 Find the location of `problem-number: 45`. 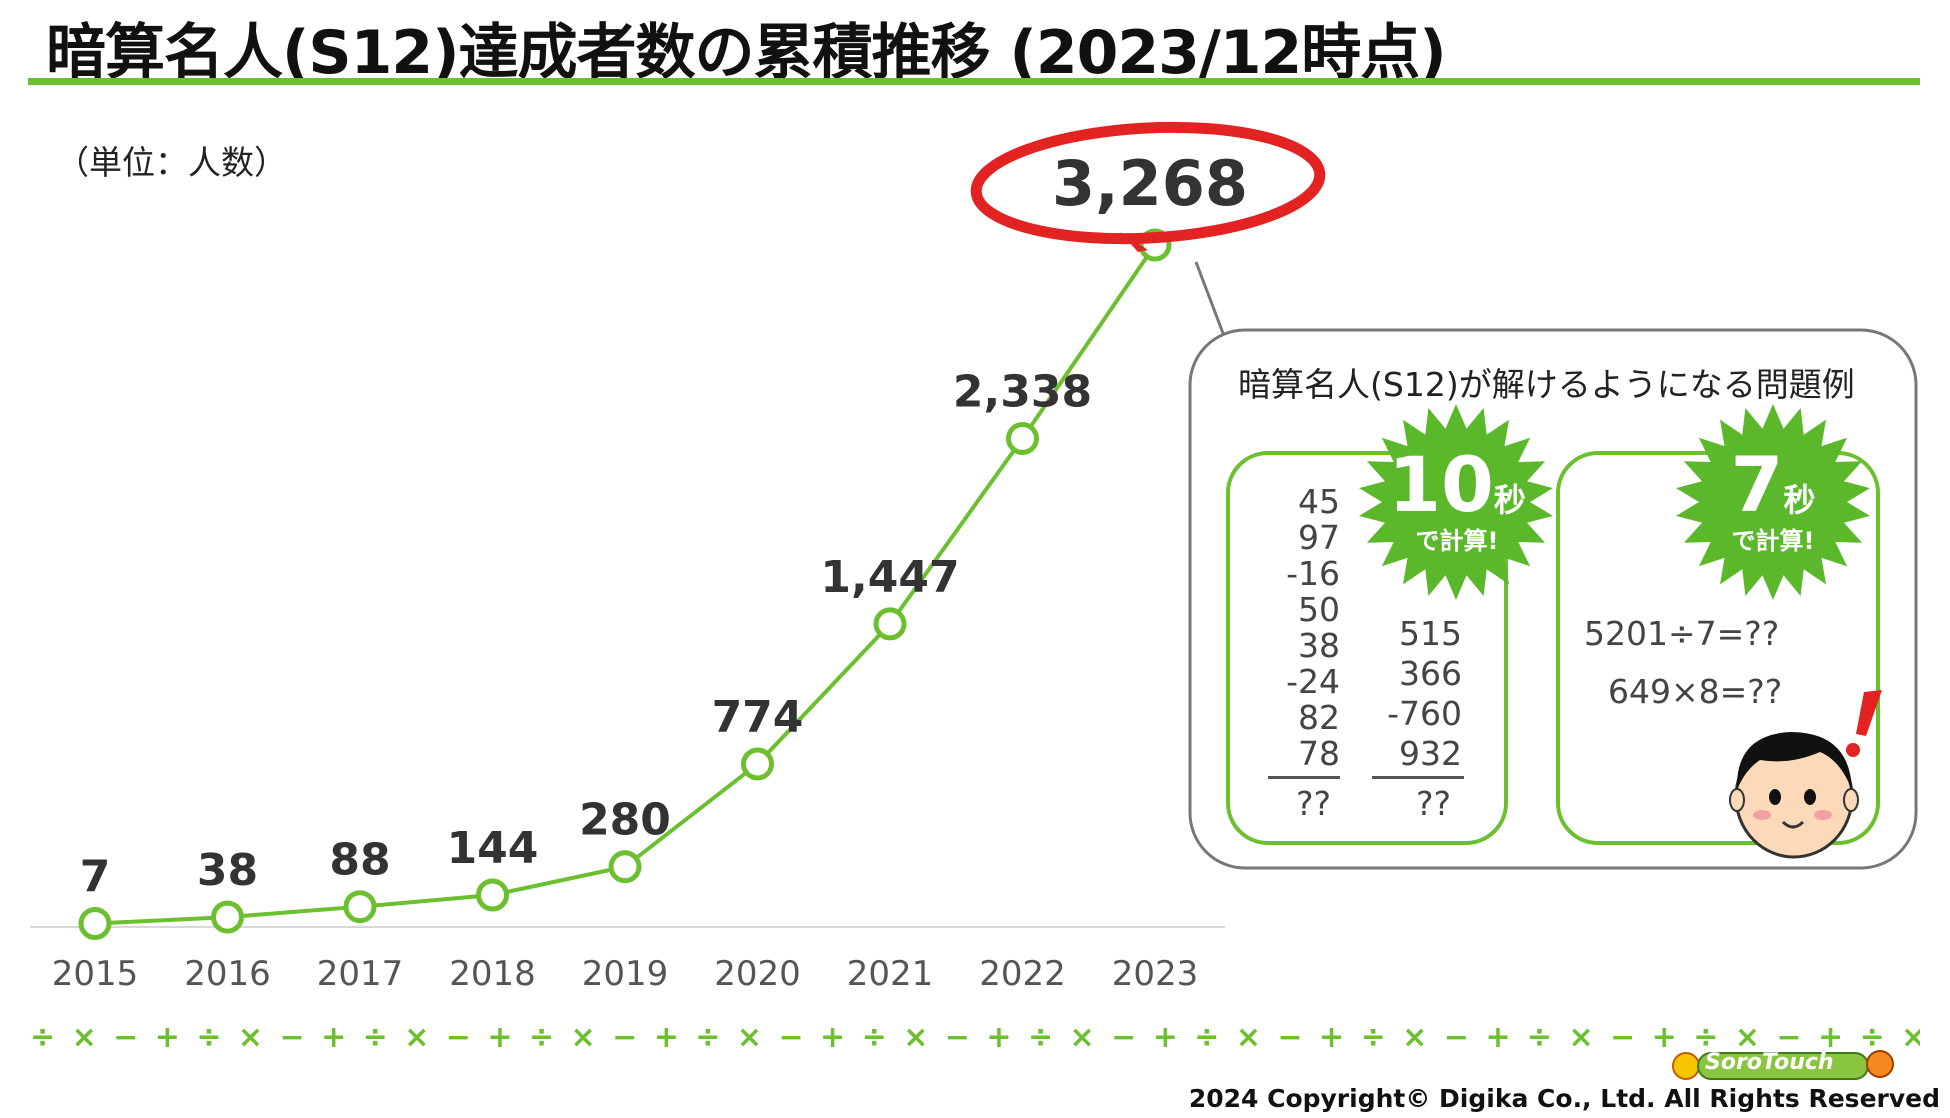

problem-number: 45 is located at coordinates (1319, 501).